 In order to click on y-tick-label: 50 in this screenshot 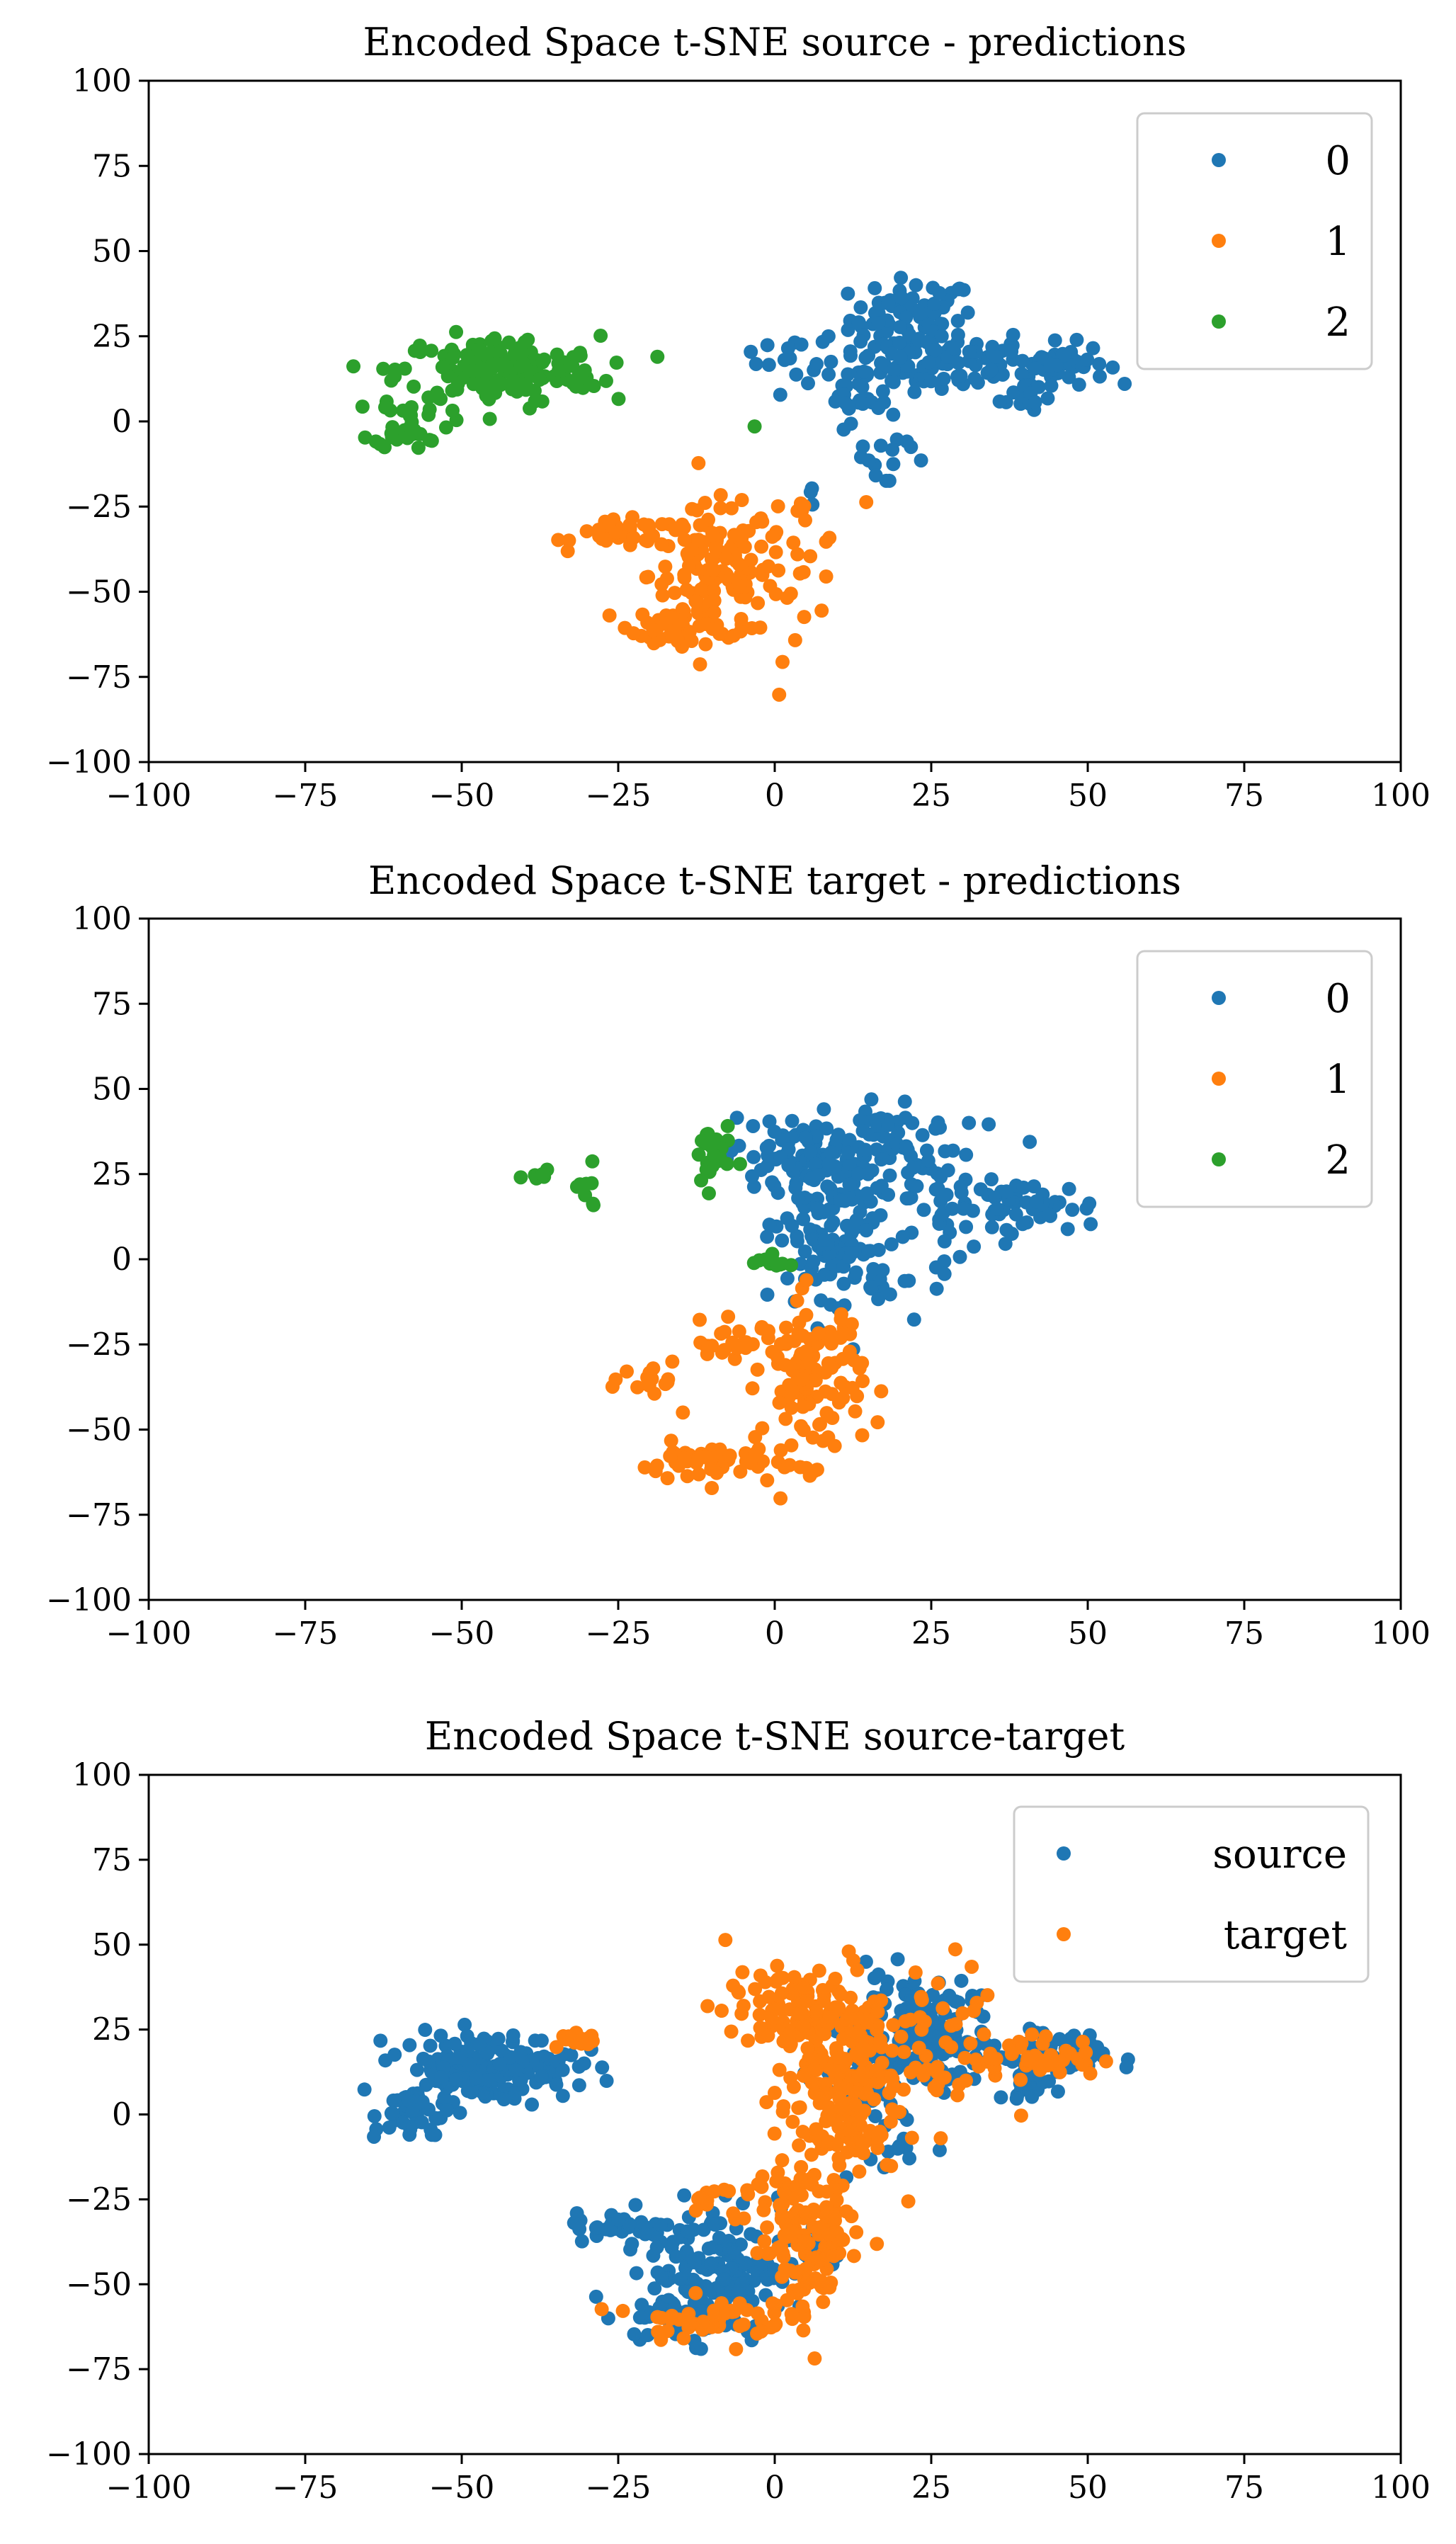, I will do `click(112, 252)`.